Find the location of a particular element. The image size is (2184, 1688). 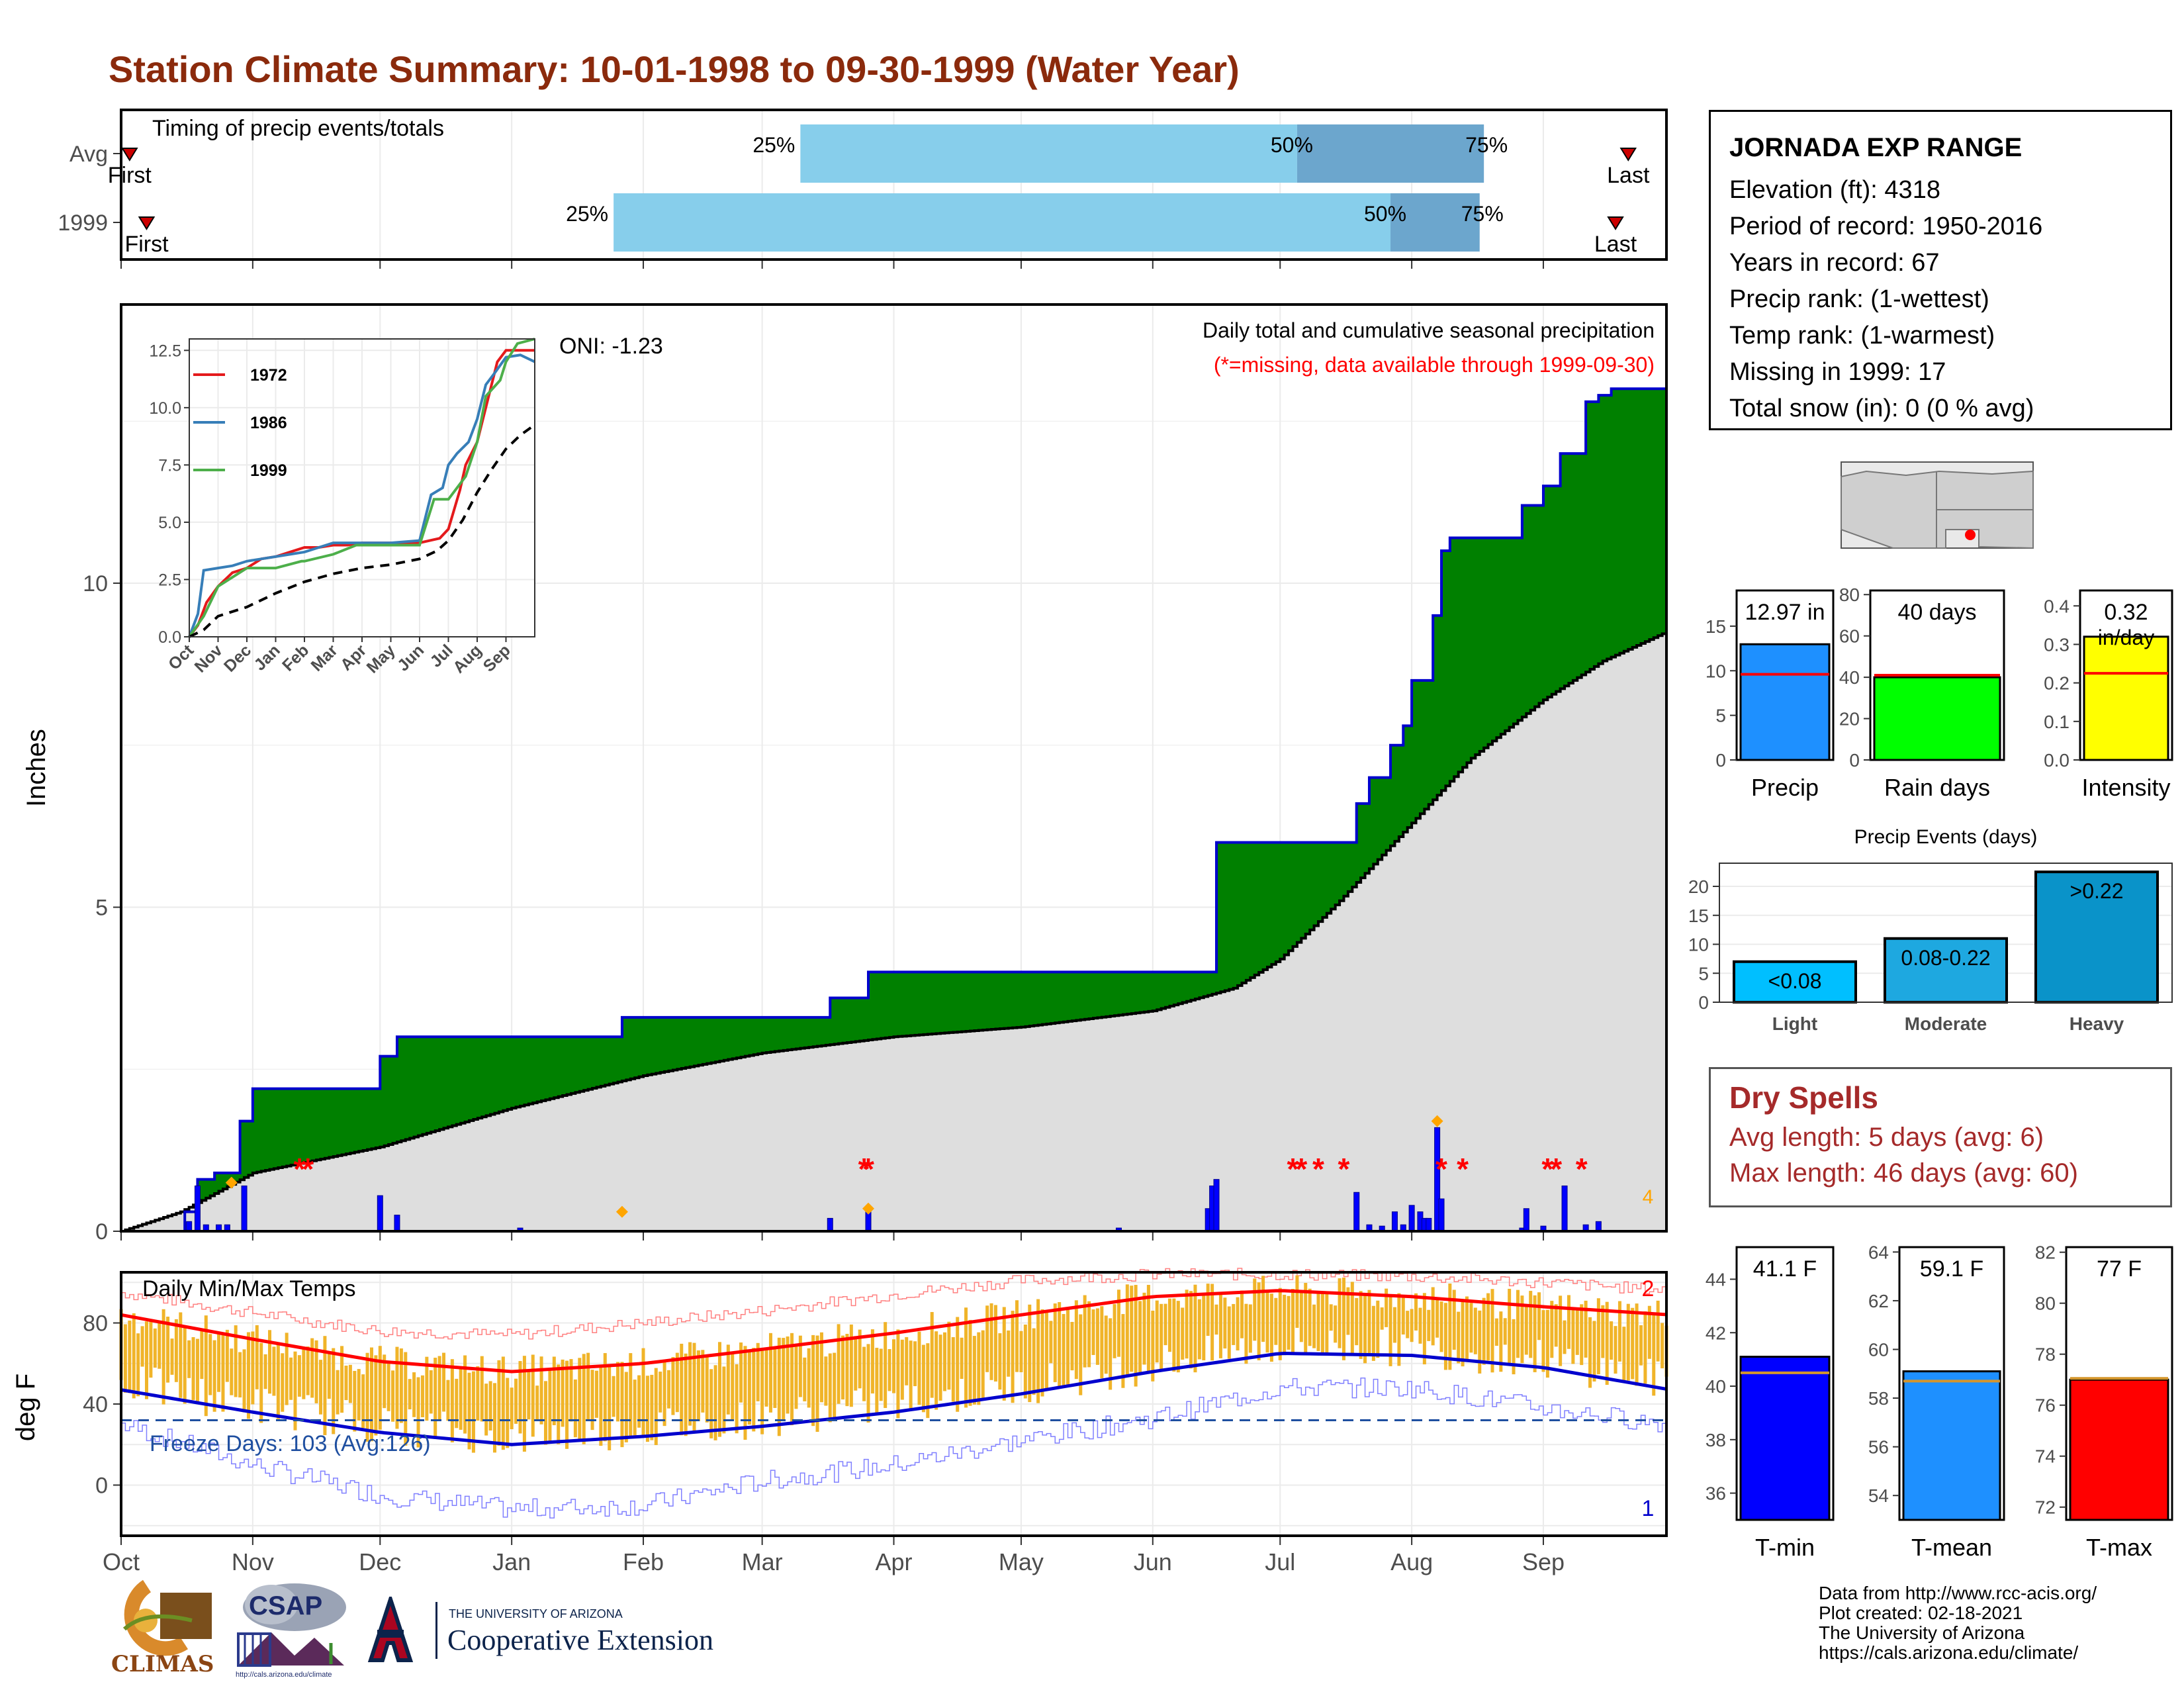

precip-total-0-ytick-label: 15 is located at coordinates (1716, 626).